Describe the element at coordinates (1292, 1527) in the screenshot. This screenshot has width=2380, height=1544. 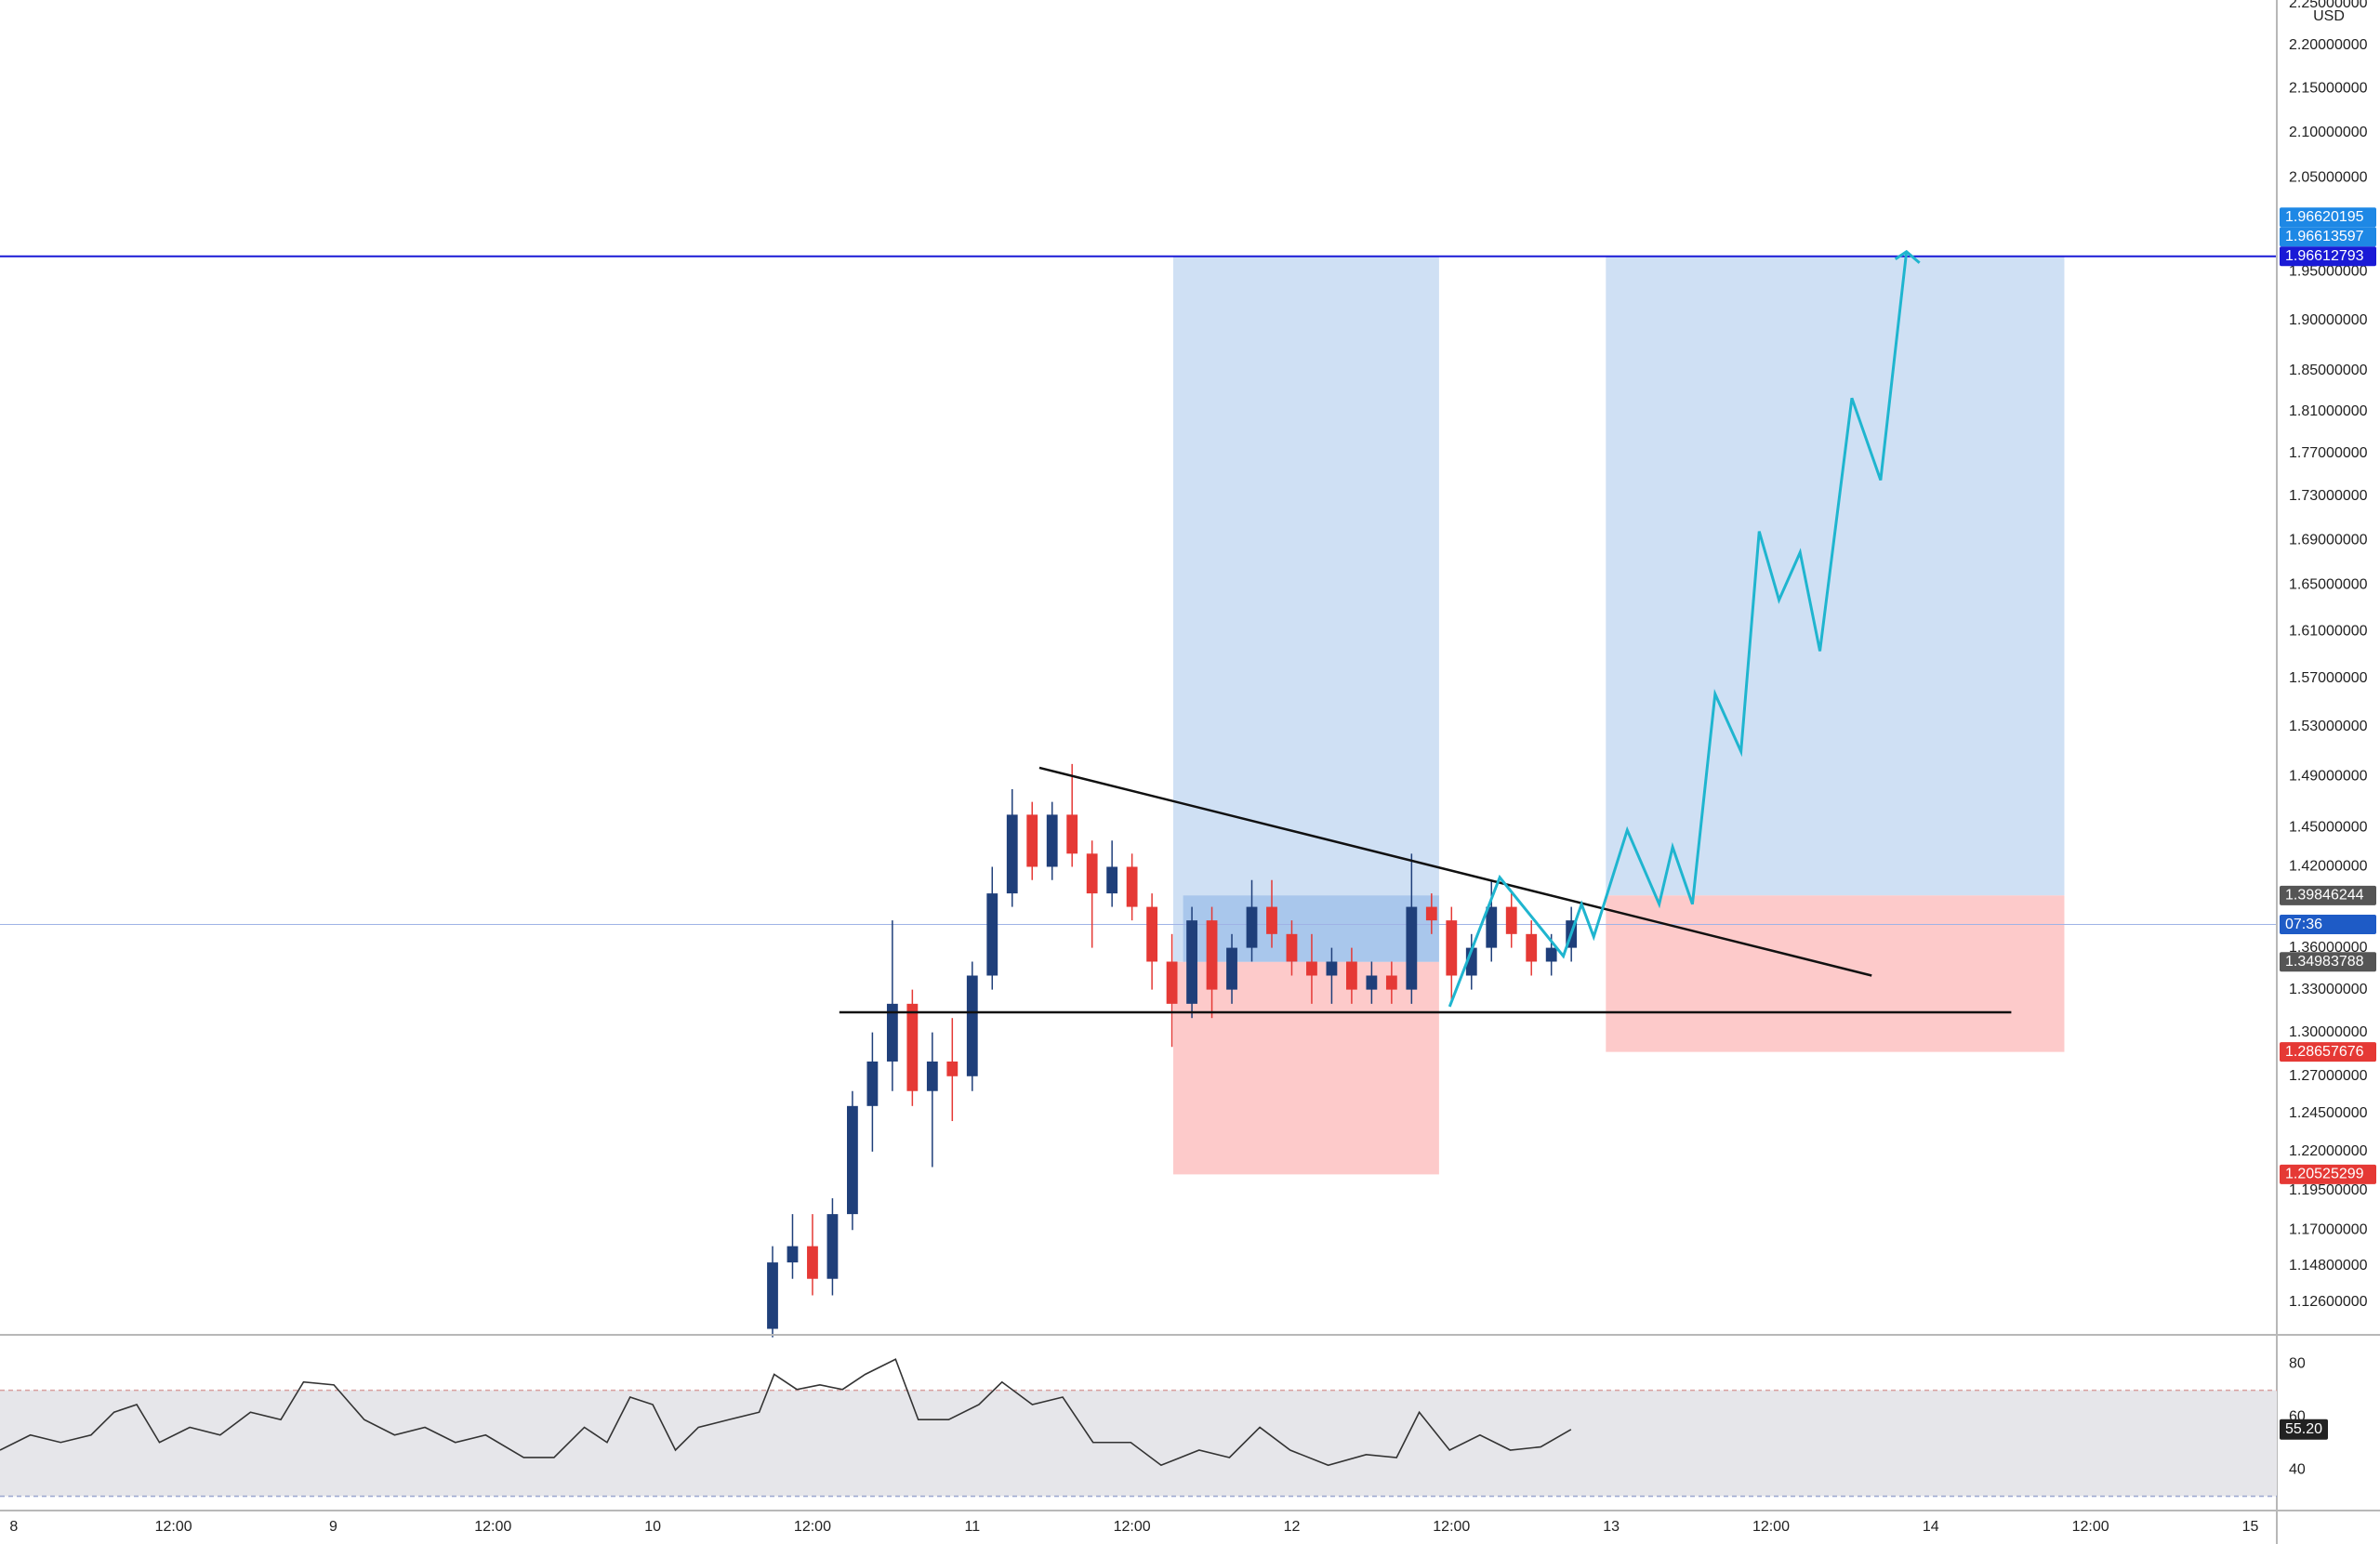
I see `x-tick-label: 12` at that location.